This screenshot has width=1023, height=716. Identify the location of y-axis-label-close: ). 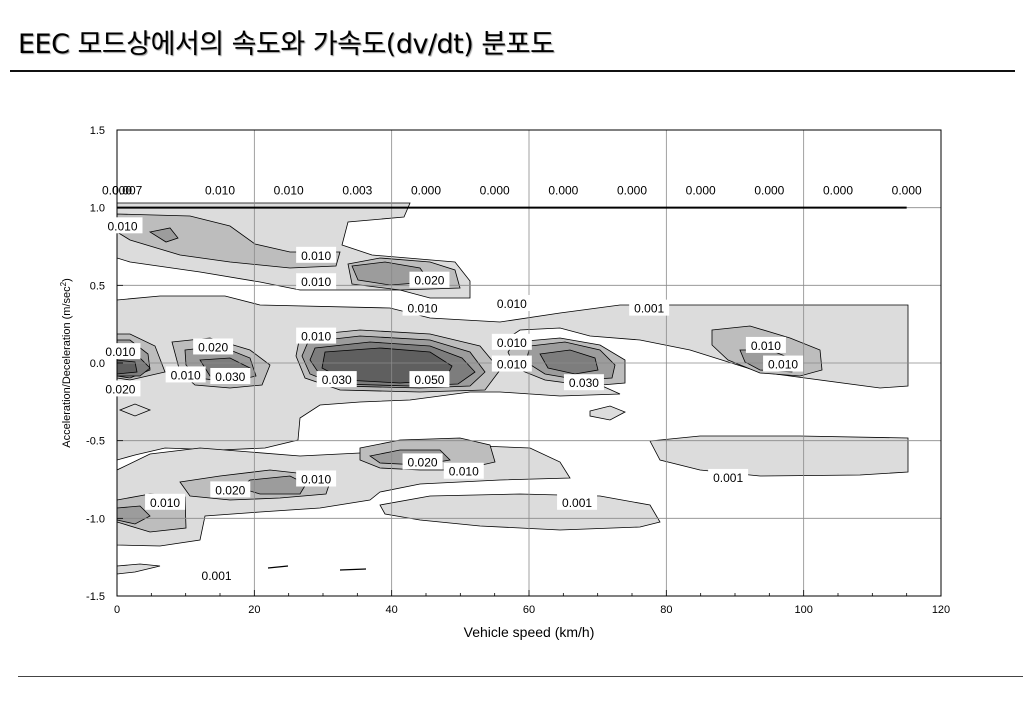
(67, 280).